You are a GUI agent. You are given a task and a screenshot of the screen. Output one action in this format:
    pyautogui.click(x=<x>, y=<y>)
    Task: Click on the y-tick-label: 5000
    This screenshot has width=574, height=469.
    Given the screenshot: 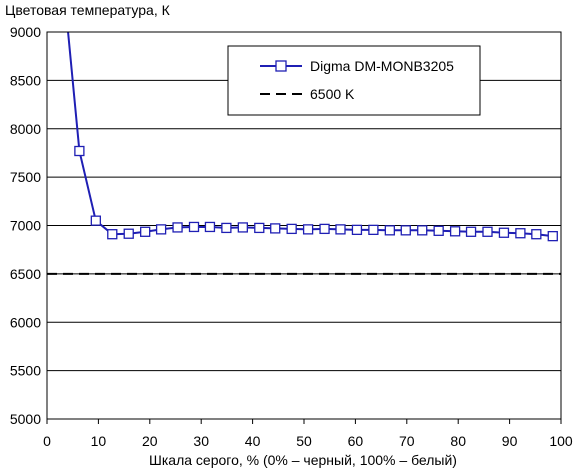 What is the action you would take?
    pyautogui.click(x=25, y=419)
    